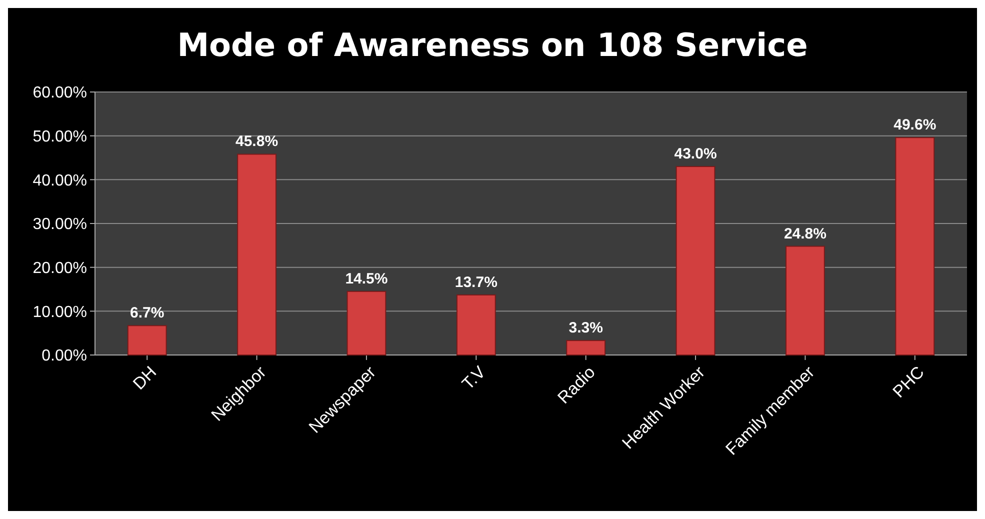 The image size is (985, 519). What do you see at coordinates (59, 181) in the screenshot?
I see `y-tick-label: 40.00%` at bounding box center [59, 181].